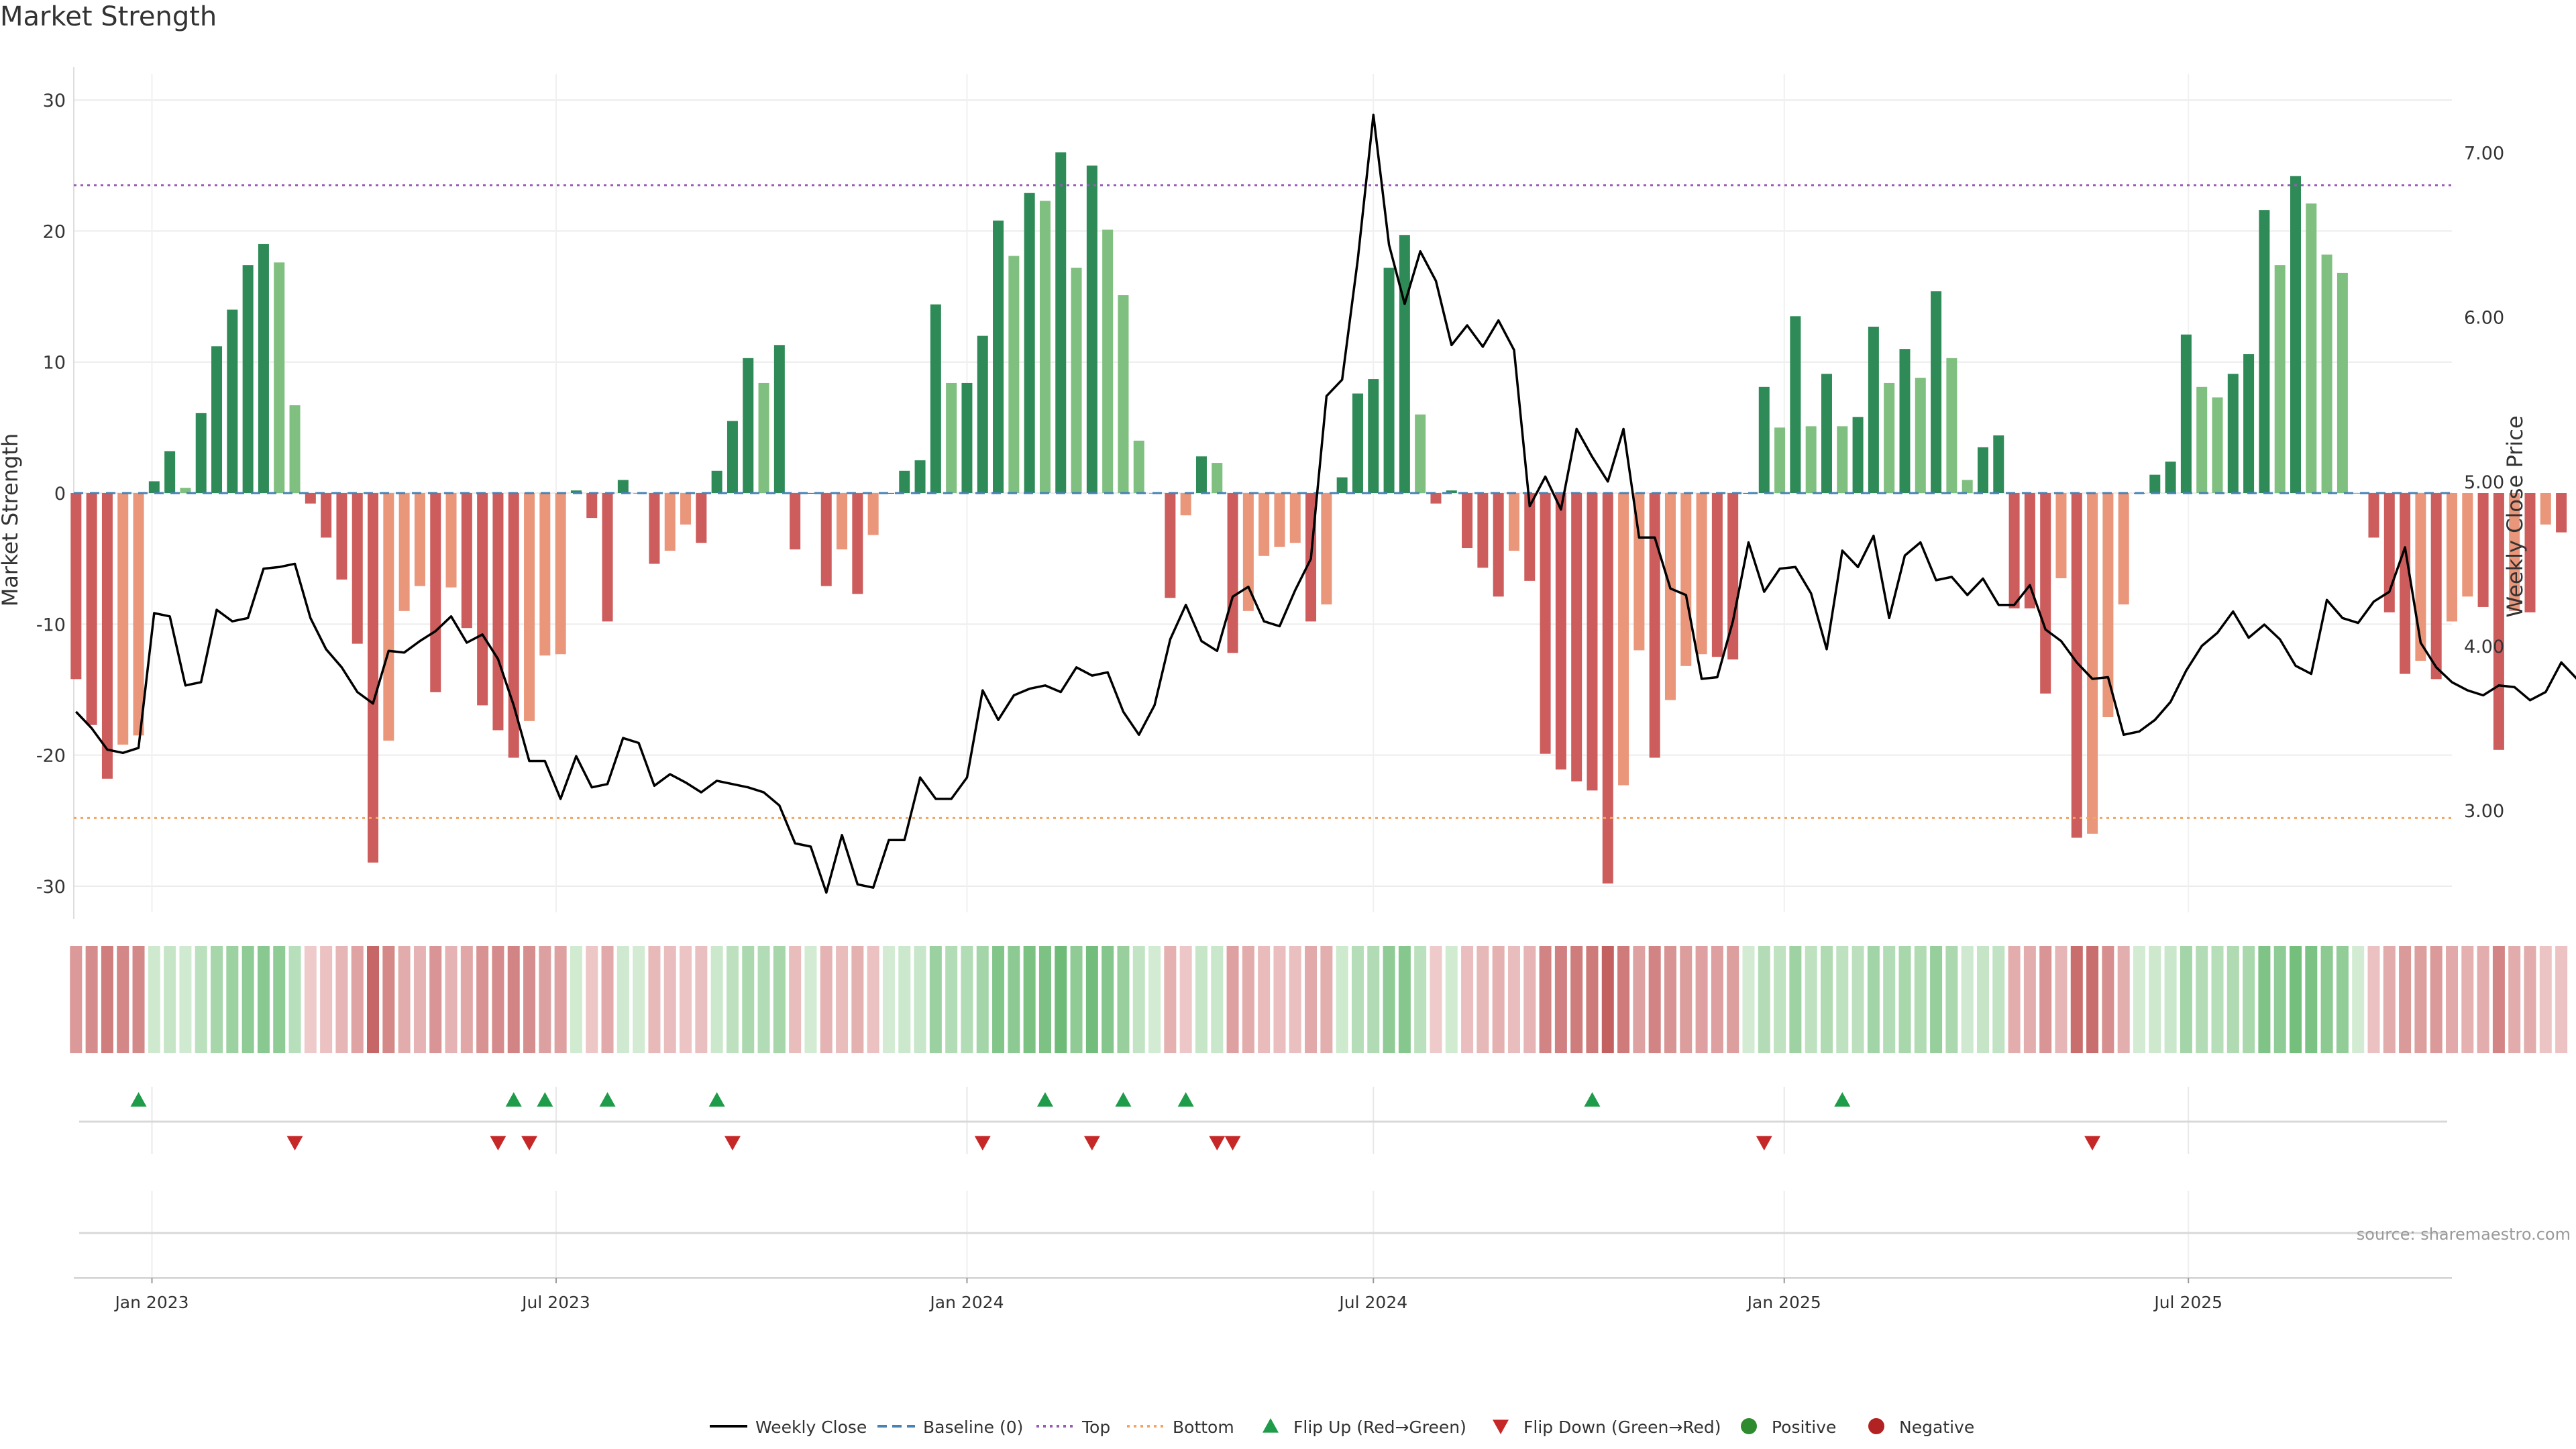 This screenshot has height=1449, width=2576. What do you see at coordinates (51, 756) in the screenshot?
I see `y-tick-label: -20` at bounding box center [51, 756].